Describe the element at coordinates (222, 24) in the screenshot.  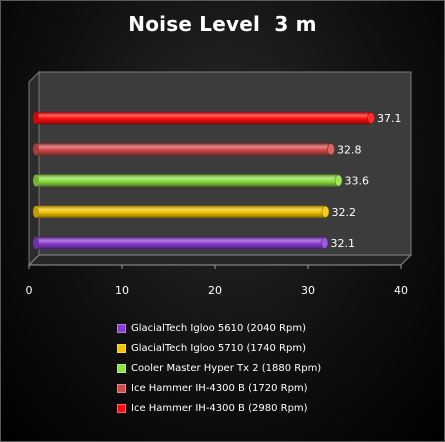
I see `chart-title: Noise Level 3 m` at that location.